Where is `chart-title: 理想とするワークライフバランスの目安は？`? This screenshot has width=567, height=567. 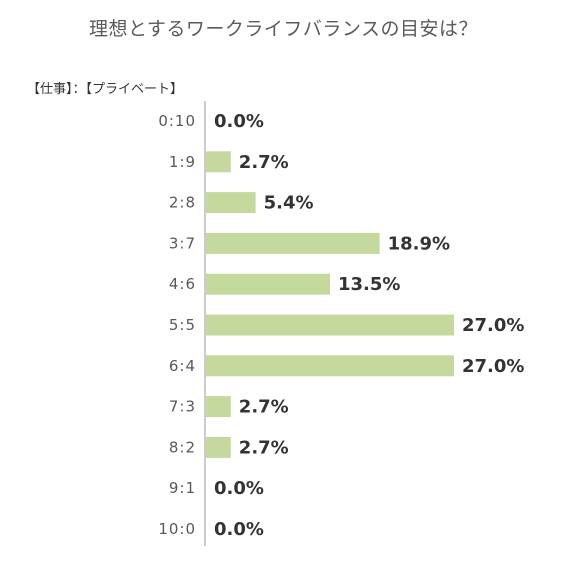 chart-title: 理想とするワークライフバランスの目安は？ is located at coordinates (283, 29).